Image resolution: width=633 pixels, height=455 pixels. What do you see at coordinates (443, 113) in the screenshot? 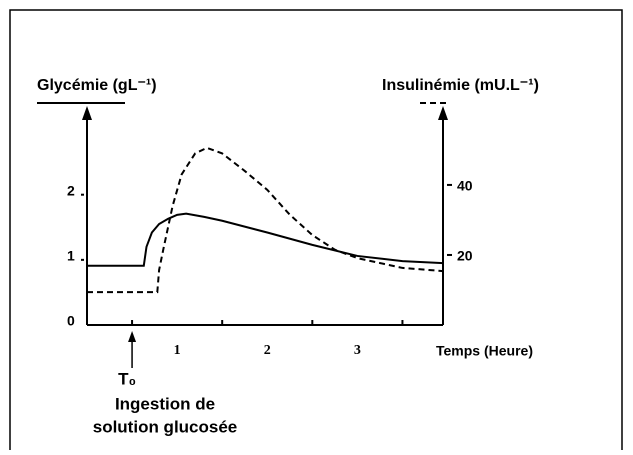
I see `y2-axis-arrow` at bounding box center [443, 113].